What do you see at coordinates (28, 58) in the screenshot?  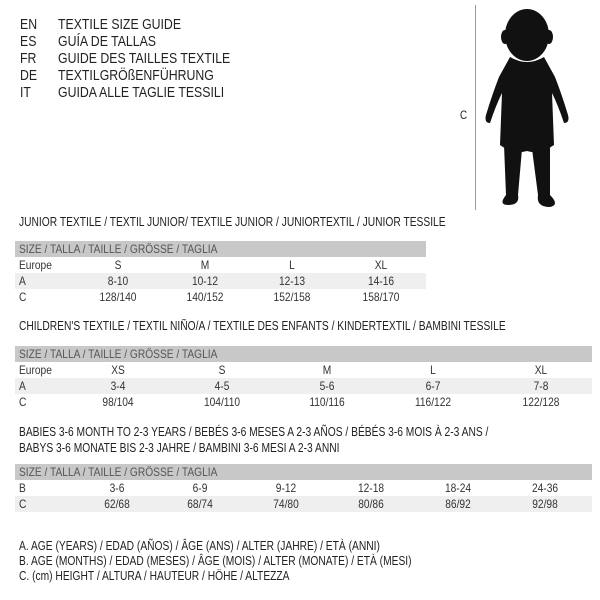 I see `lang-code: FR` at bounding box center [28, 58].